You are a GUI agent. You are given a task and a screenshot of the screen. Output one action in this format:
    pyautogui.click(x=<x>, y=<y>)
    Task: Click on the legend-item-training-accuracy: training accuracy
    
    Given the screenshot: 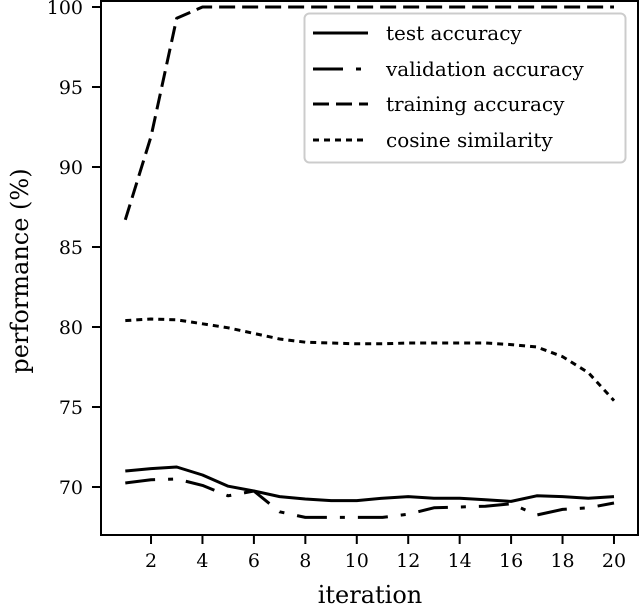 What is the action you would take?
    pyautogui.click(x=439, y=104)
    